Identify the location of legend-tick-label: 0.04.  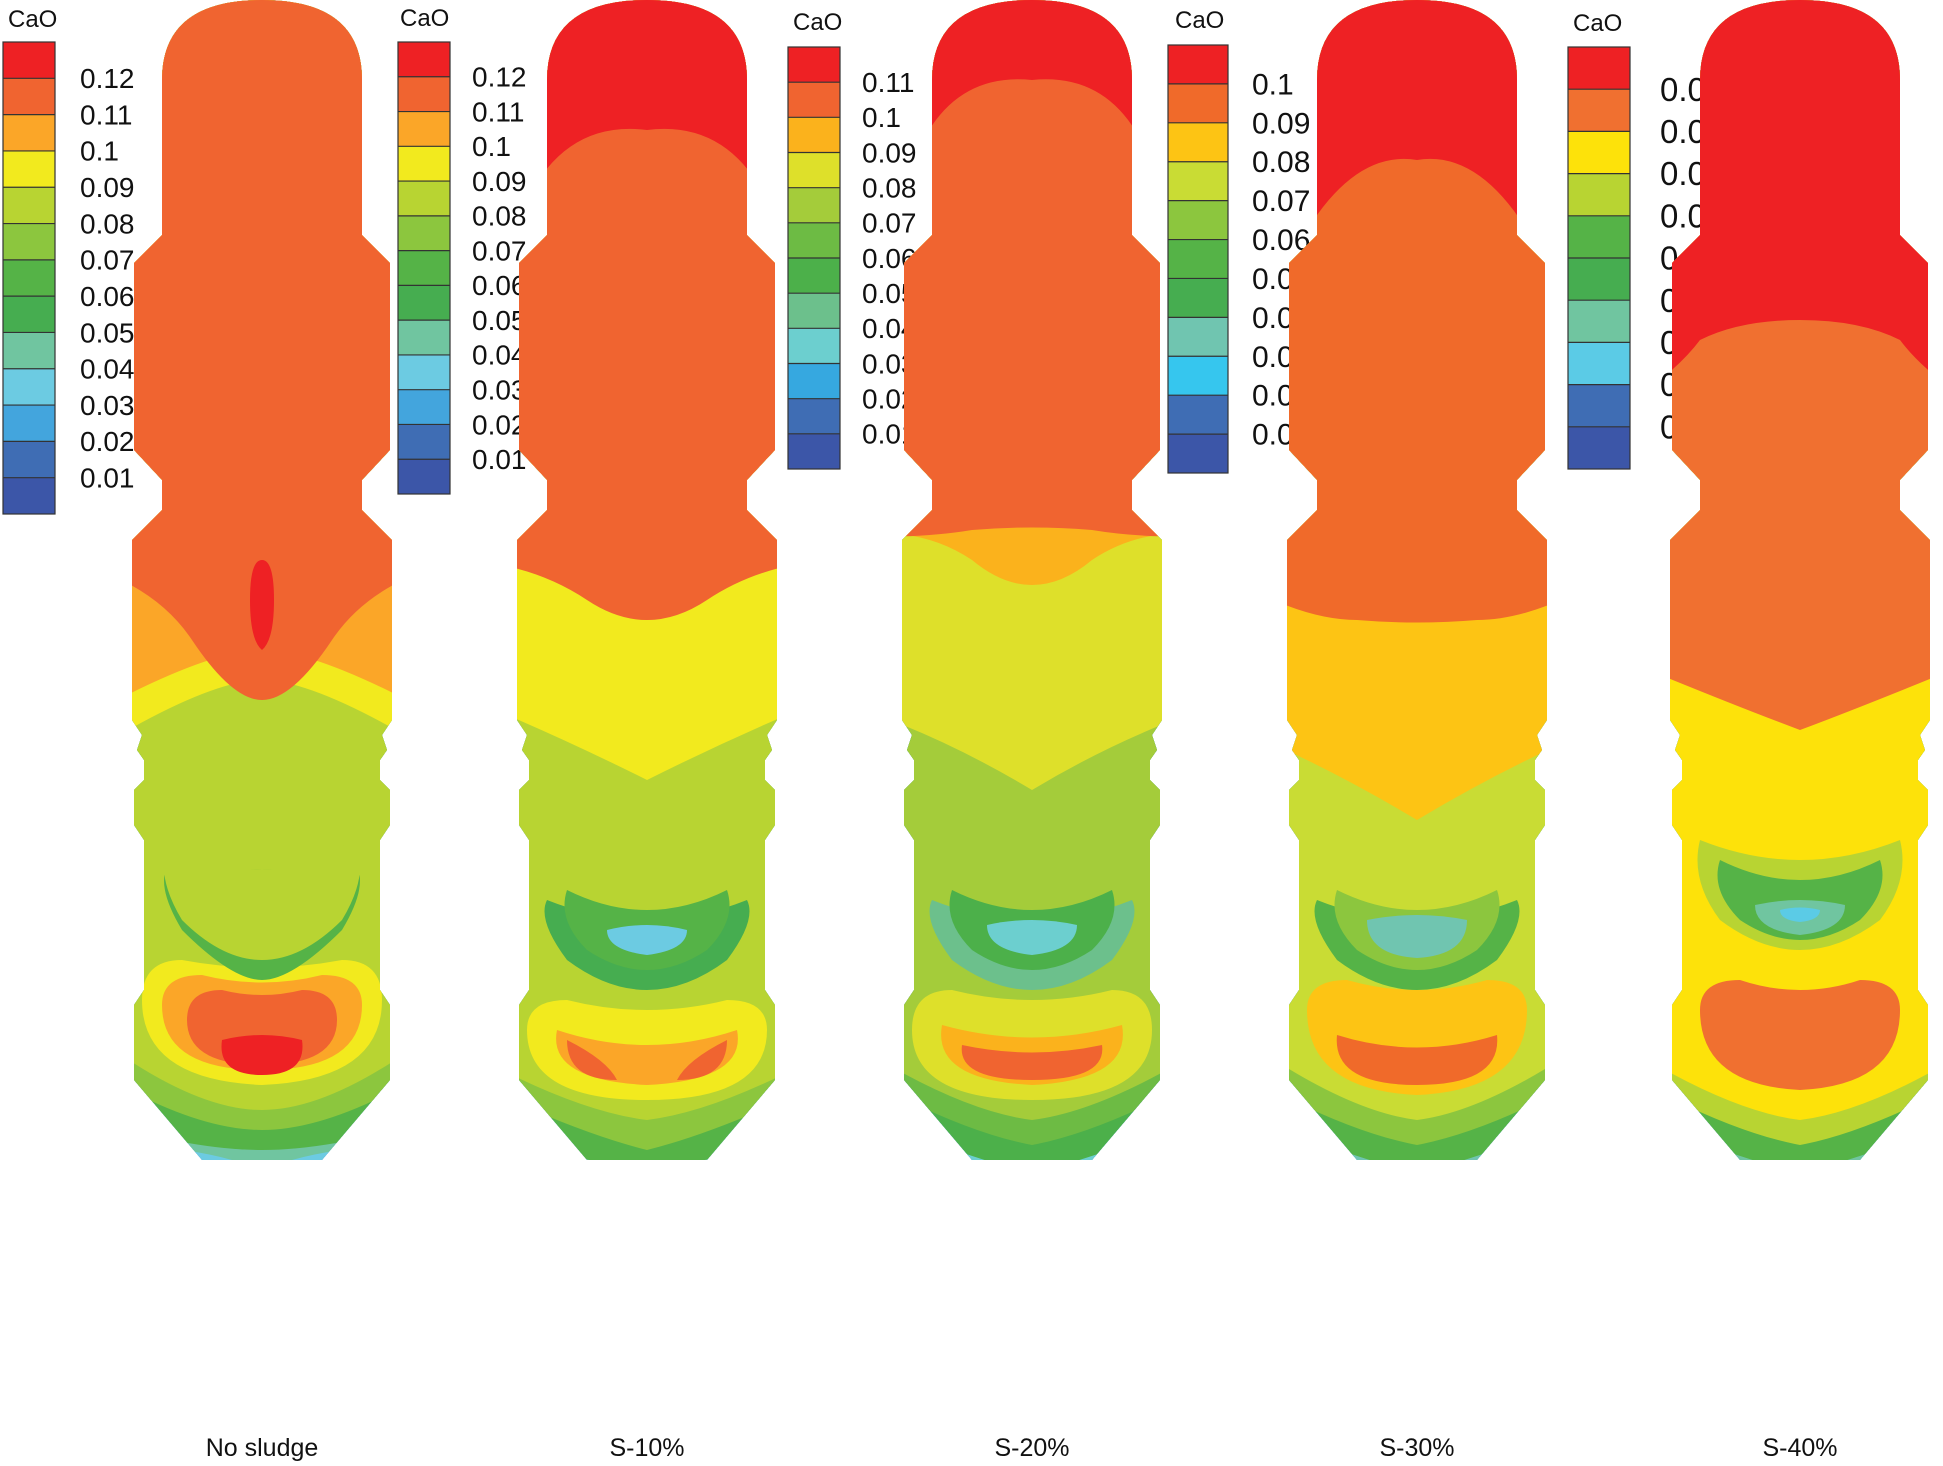
(107, 369).